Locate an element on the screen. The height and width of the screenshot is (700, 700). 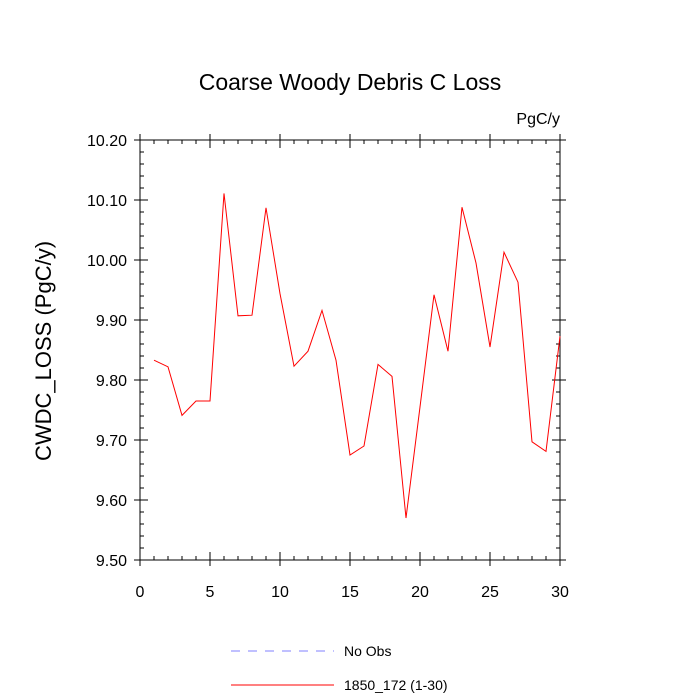
x-tick-label: 30 is located at coordinates (560, 592).